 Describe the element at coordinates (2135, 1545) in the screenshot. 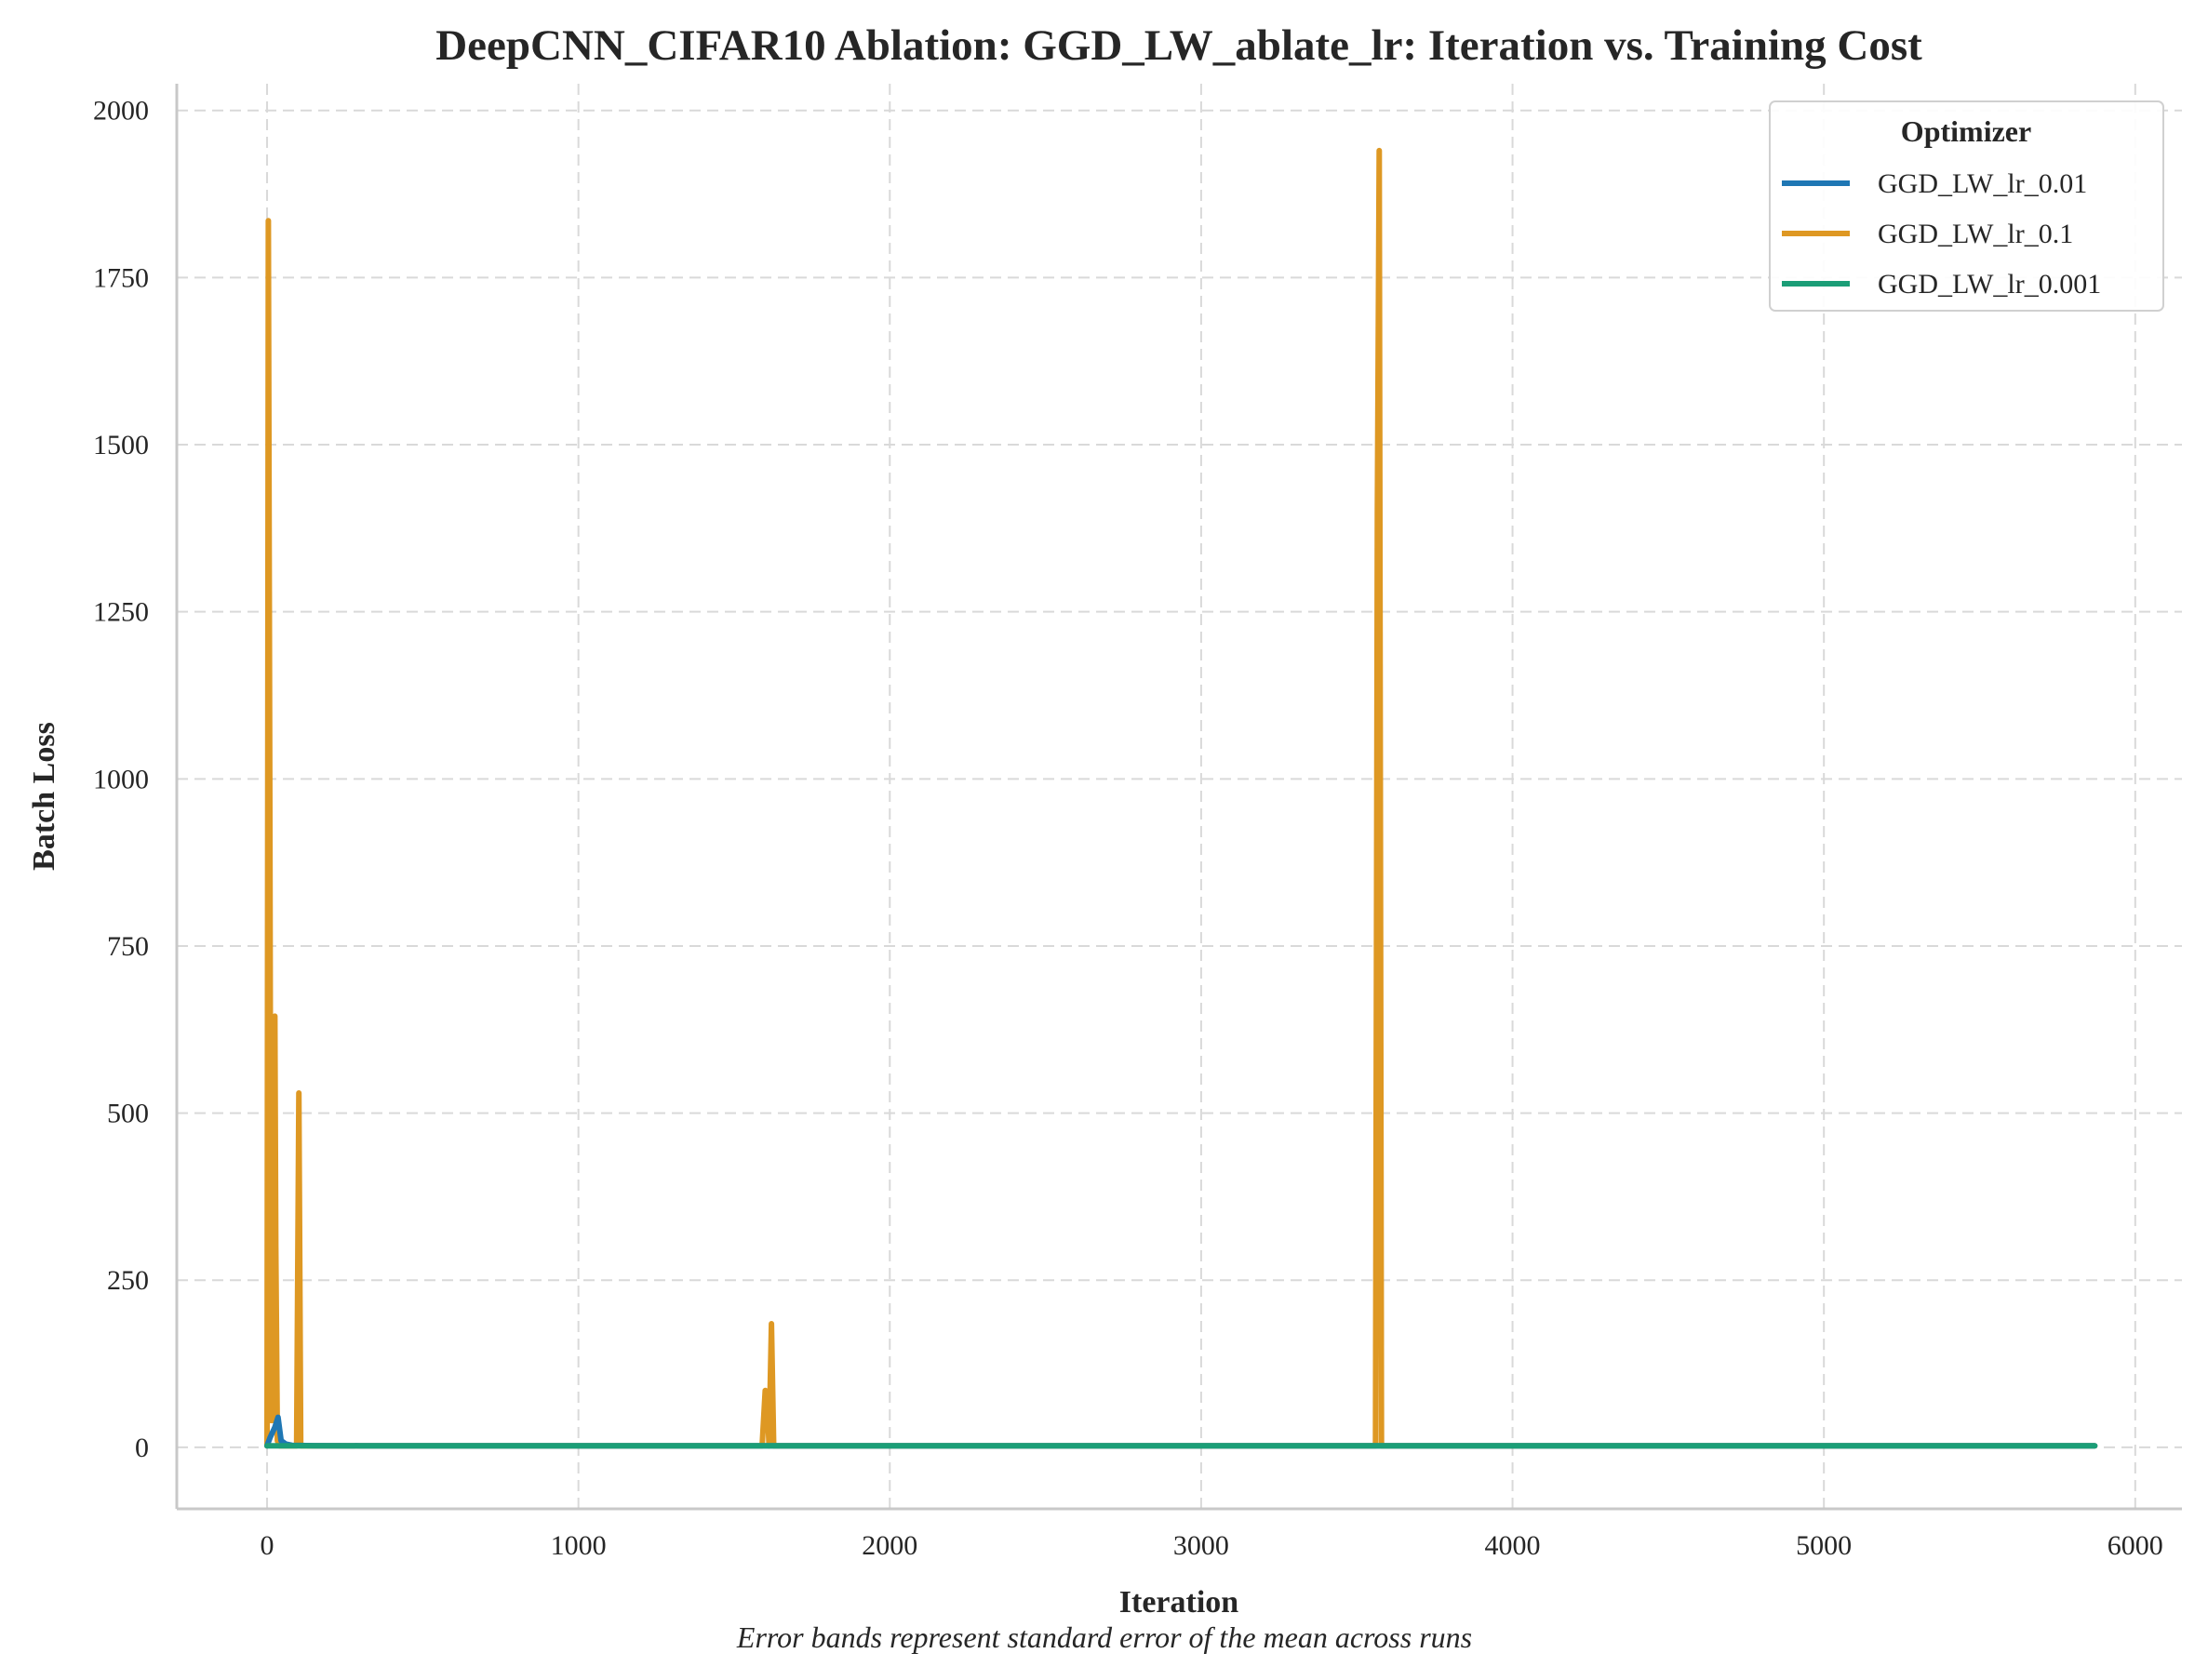

I see `x-tick-label: 6000` at that location.